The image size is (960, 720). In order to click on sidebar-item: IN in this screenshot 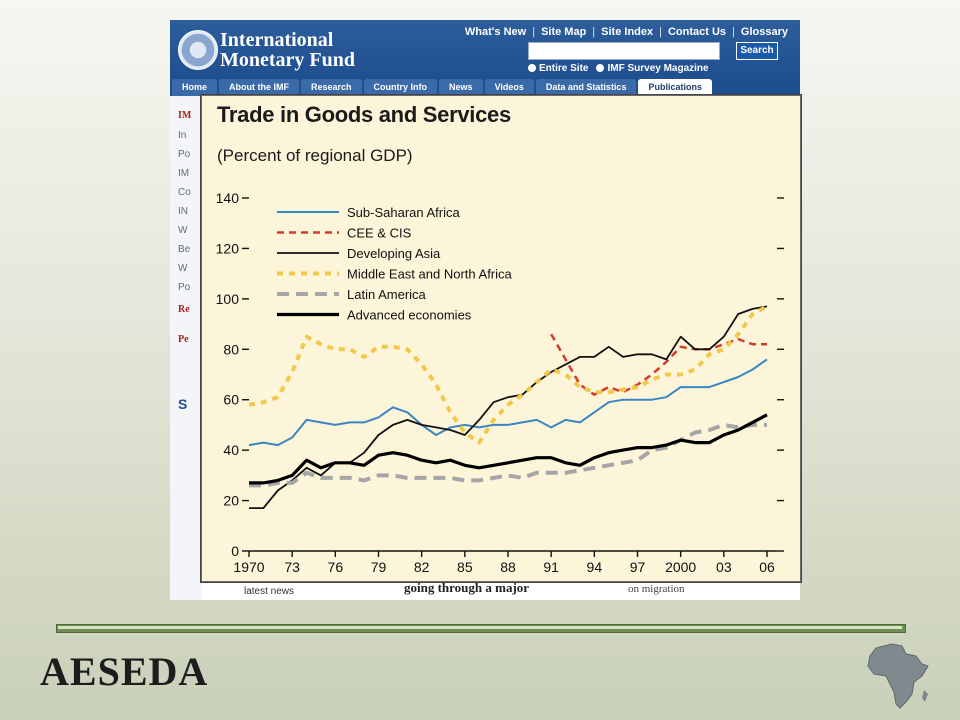, I will do `click(183, 211)`.